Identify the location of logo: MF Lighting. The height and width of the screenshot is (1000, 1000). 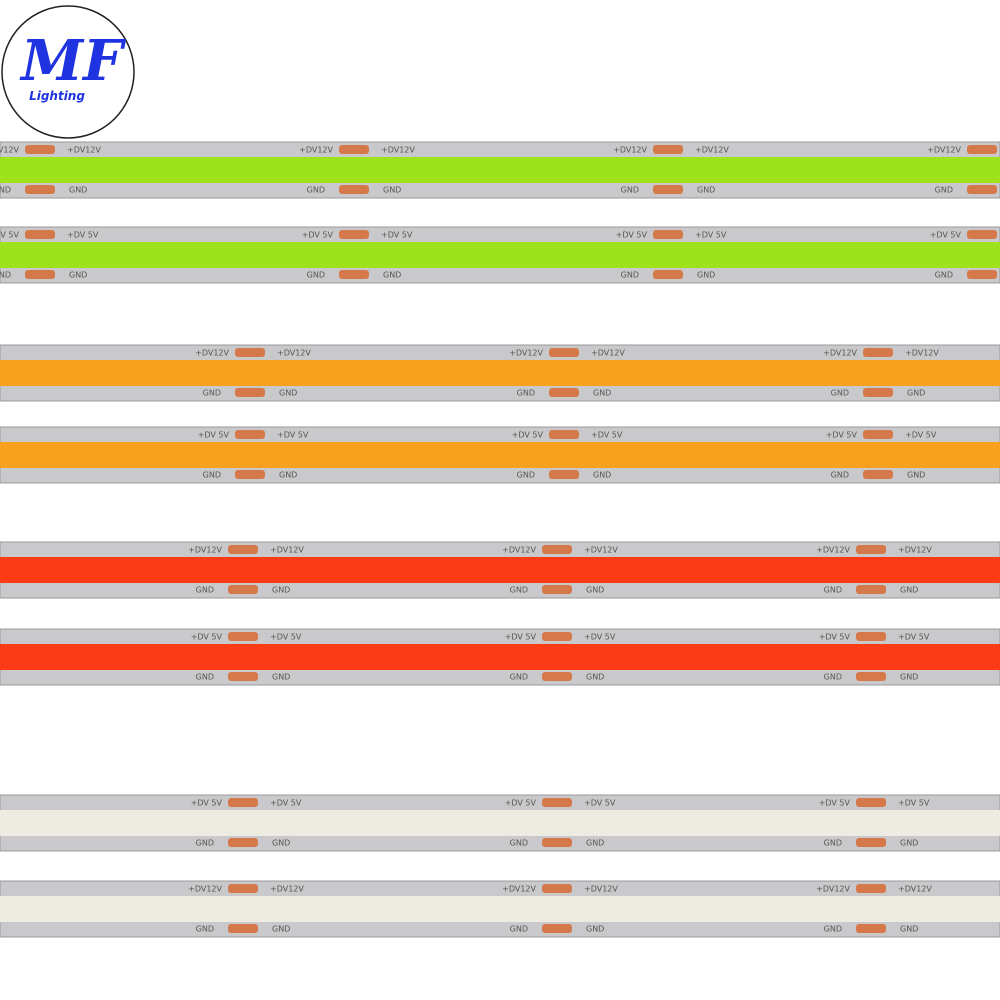
(68, 72).